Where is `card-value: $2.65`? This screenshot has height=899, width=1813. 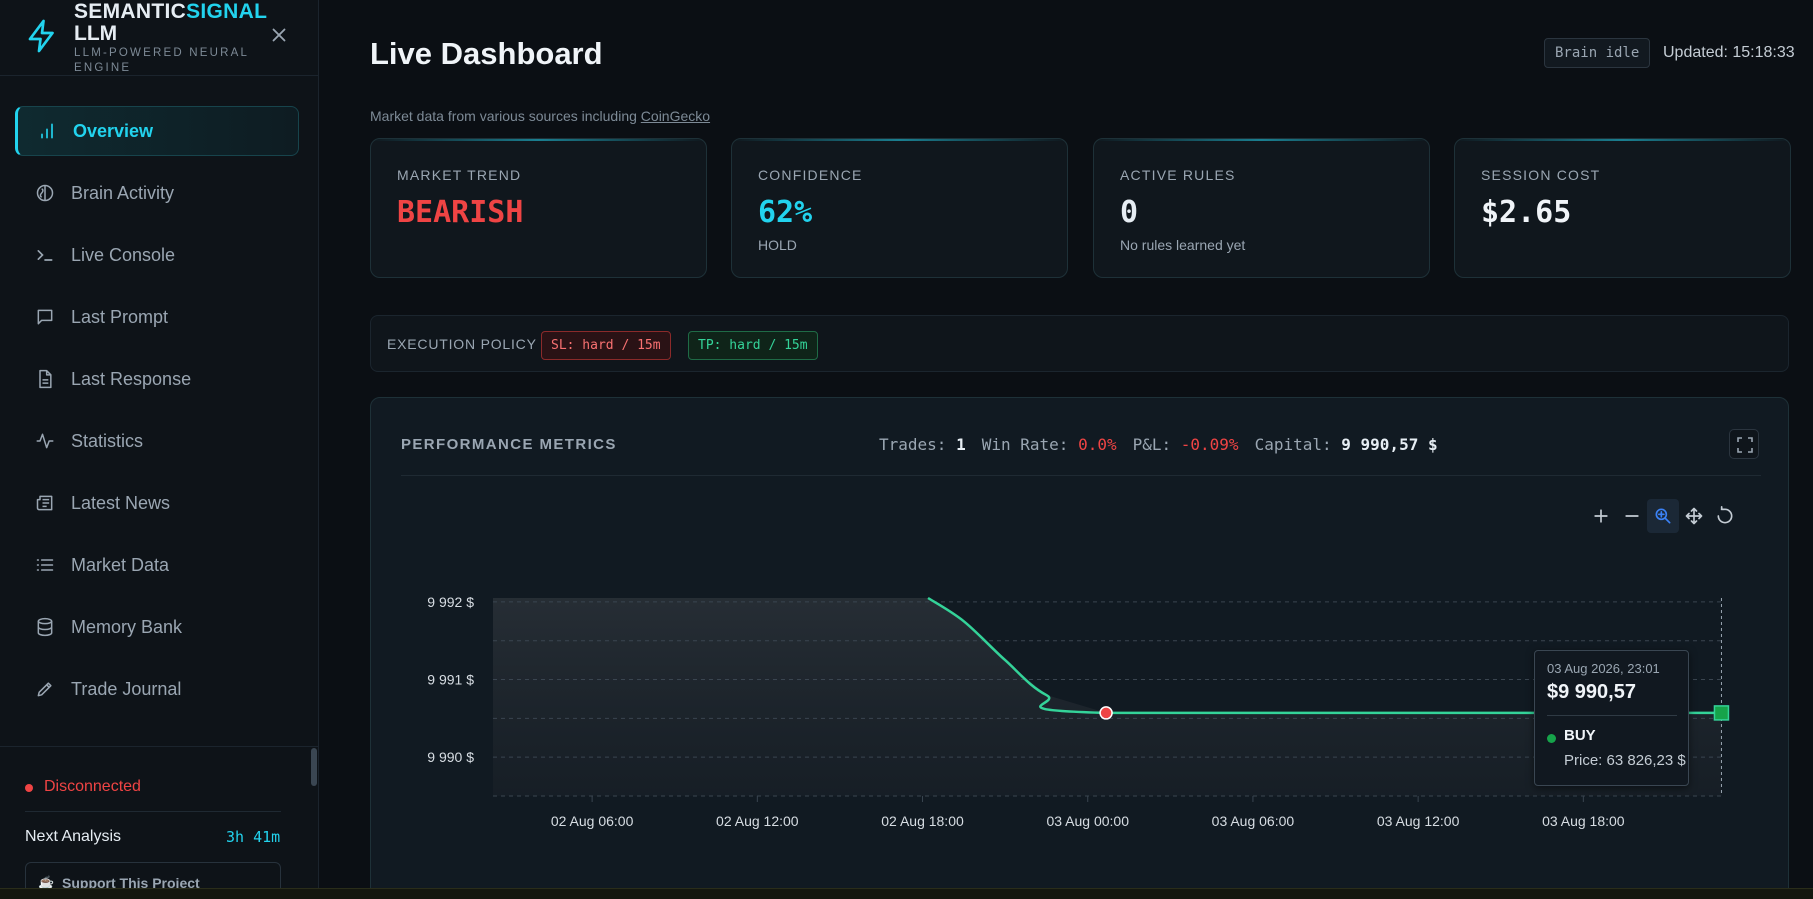
card-value: $2.65 is located at coordinates (1526, 212).